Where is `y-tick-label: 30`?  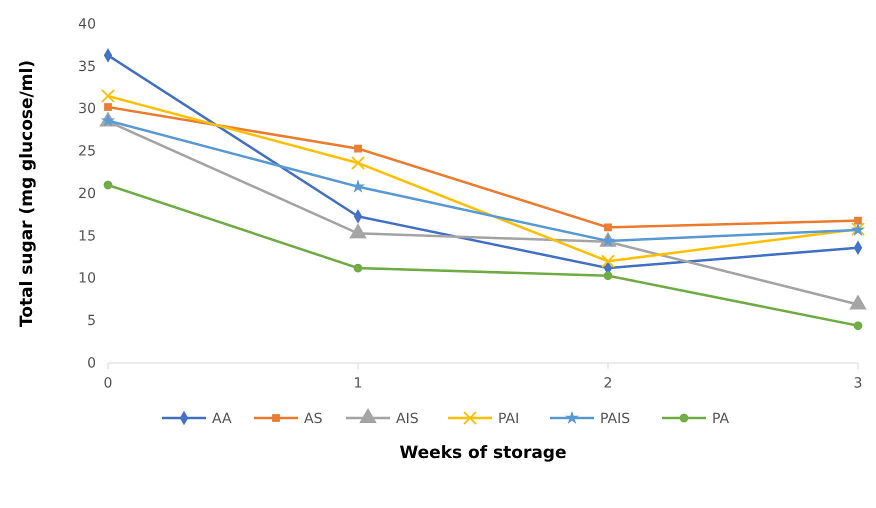
y-tick-label: 30 is located at coordinates (87, 109).